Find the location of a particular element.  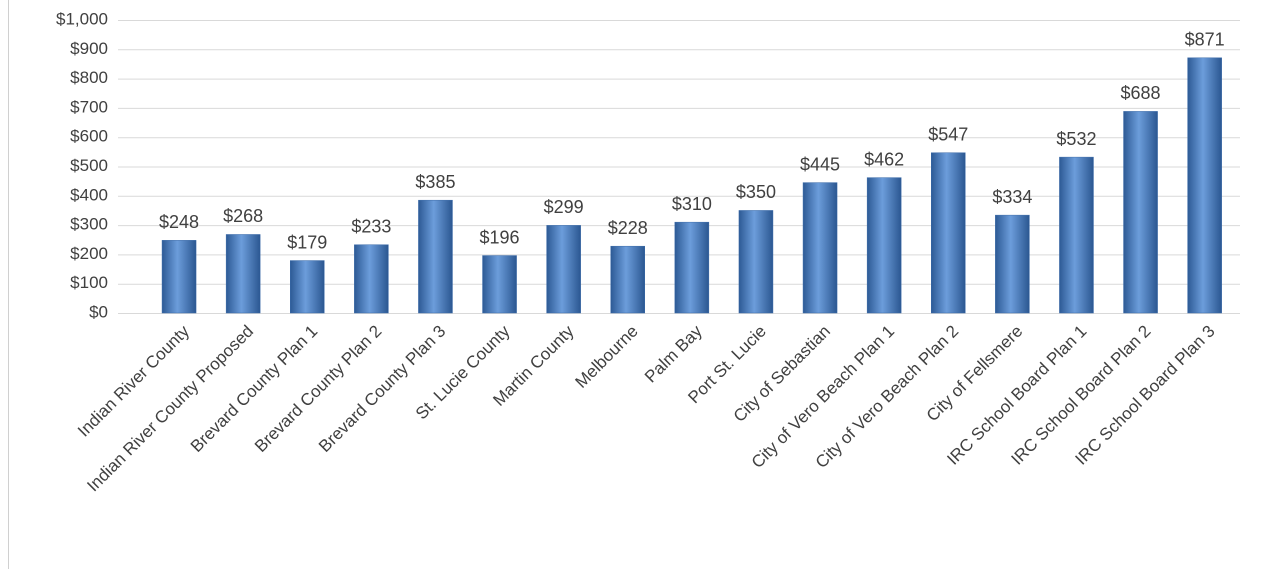

value-label: $299 is located at coordinates (564, 207).